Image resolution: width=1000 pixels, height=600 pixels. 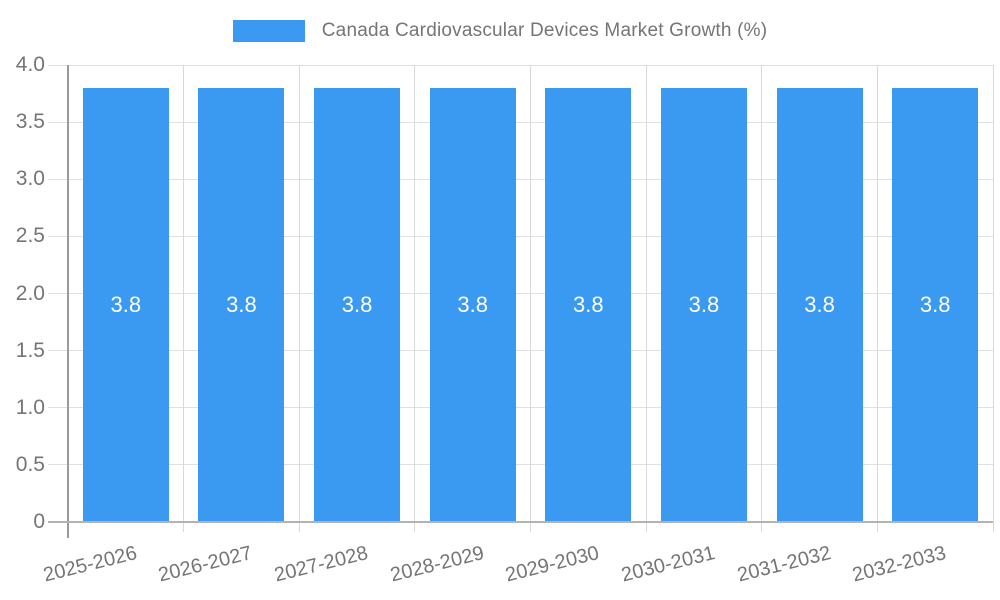 What do you see at coordinates (30, 179) in the screenshot?
I see `y-axis-tick-label: 3.0` at bounding box center [30, 179].